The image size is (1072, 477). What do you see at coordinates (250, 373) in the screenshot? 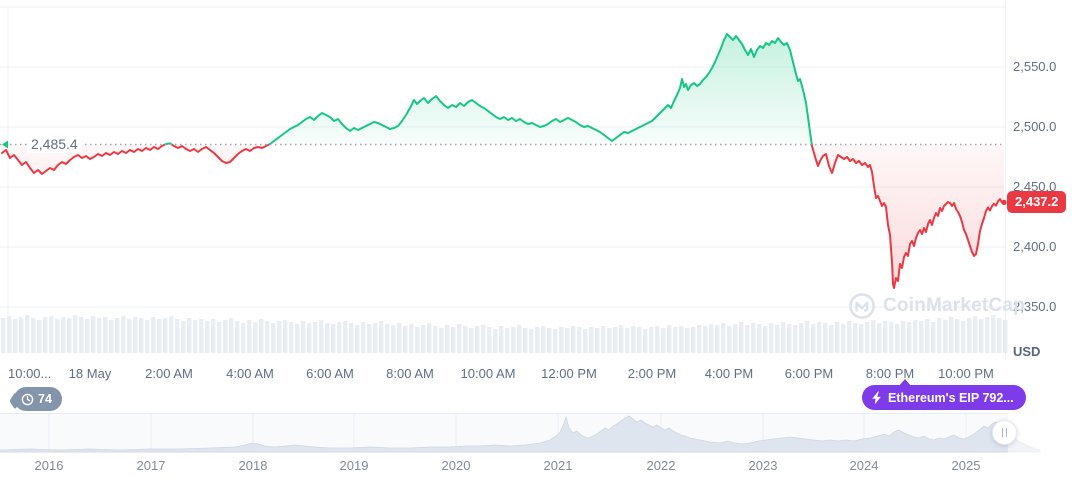
I see `x-axis-tick-label: 4:00 AM` at bounding box center [250, 373].